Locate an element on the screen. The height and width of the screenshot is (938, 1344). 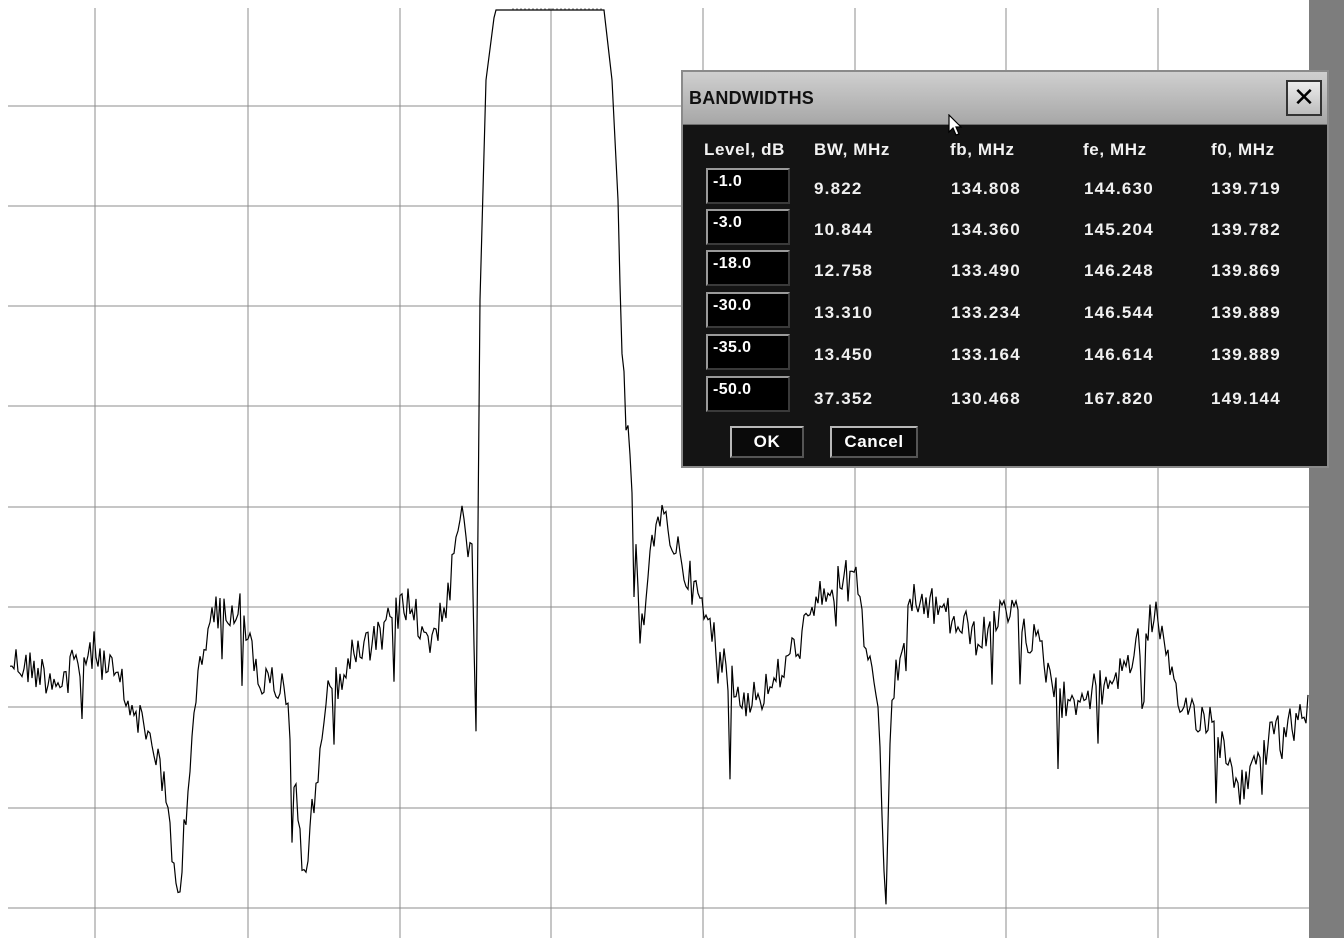
cell-fe: 146.544 is located at coordinates (1119, 312).